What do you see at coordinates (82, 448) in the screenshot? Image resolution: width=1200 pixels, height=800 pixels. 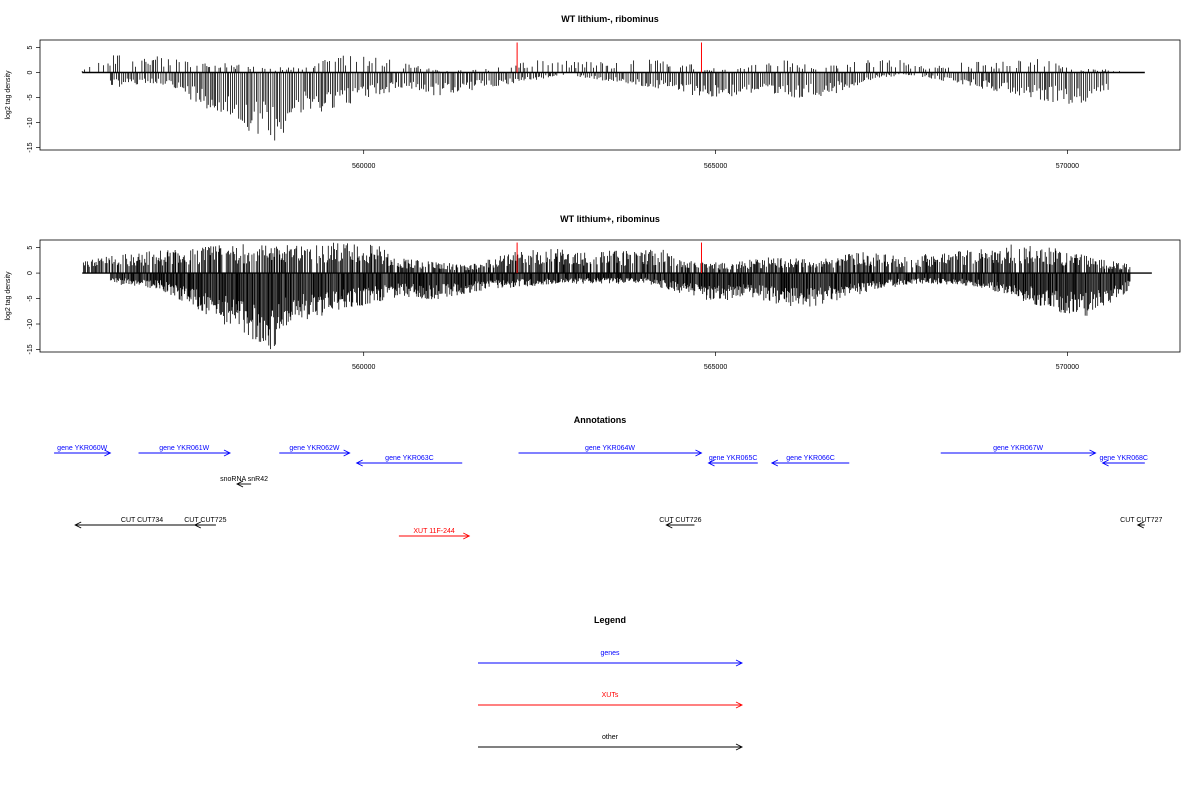 I see `feature-label: gene YKR060W` at bounding box center [82, 448].